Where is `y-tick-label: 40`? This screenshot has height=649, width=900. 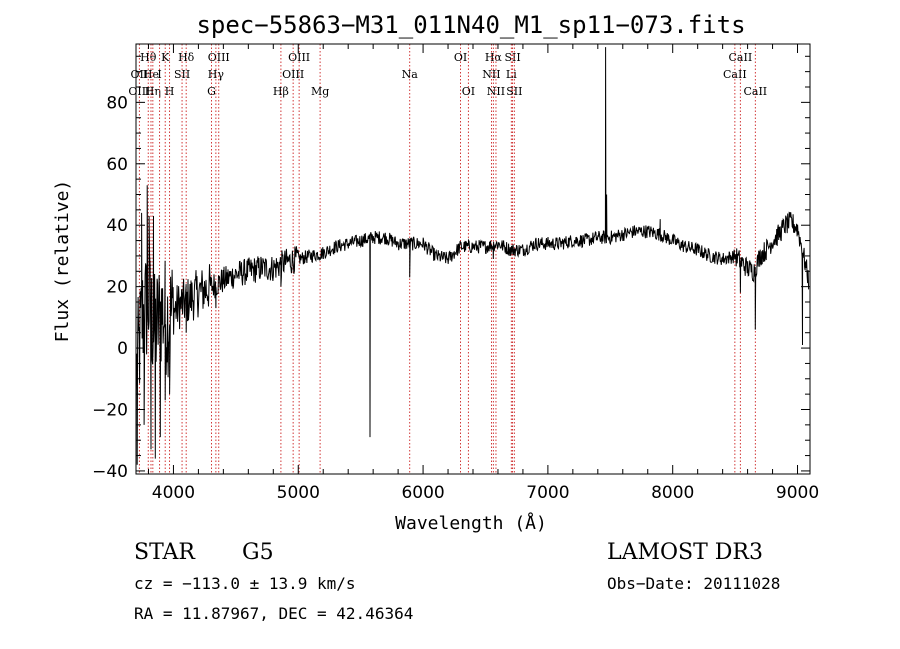 y-tick-label: 40 is located at coordinates (117, 226).